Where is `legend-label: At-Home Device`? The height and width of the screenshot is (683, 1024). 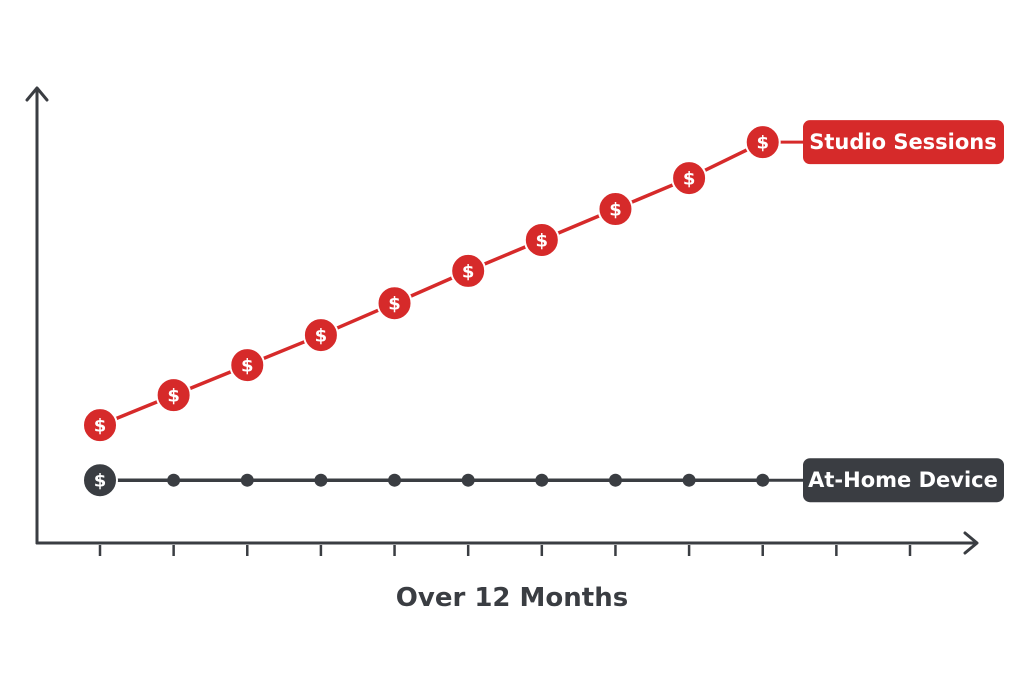 legend-label: At-Home Device is located at coordinates (903, 480).